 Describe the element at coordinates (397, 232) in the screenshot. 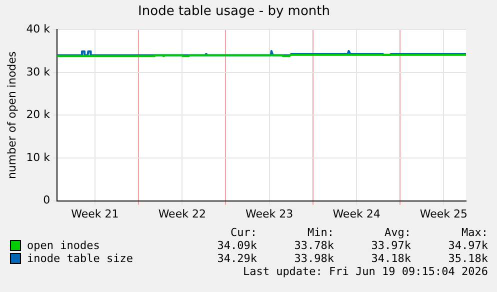

I see `text: Avg:` at that location.